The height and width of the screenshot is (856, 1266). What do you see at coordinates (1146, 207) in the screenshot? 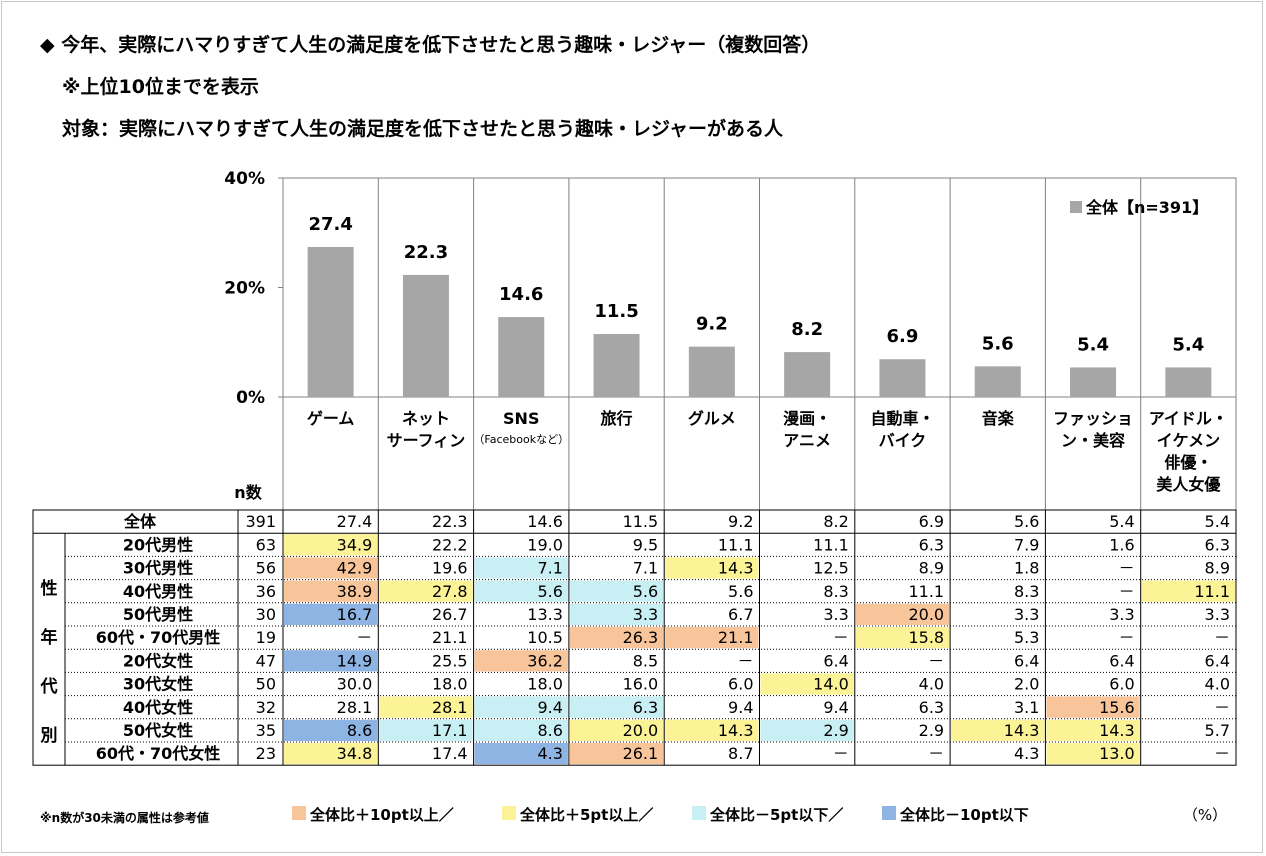
I see `legend-label-overall: 全体【n=391】` at bounding box center [1146, 207].